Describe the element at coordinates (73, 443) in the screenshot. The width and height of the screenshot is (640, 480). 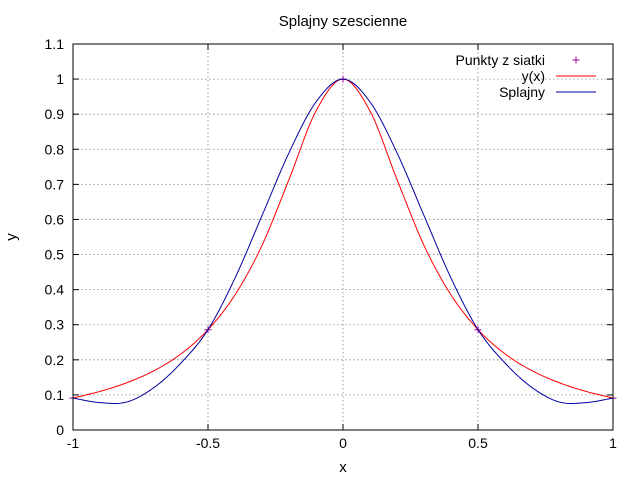
I see `x-tick-label: -1` at that location.